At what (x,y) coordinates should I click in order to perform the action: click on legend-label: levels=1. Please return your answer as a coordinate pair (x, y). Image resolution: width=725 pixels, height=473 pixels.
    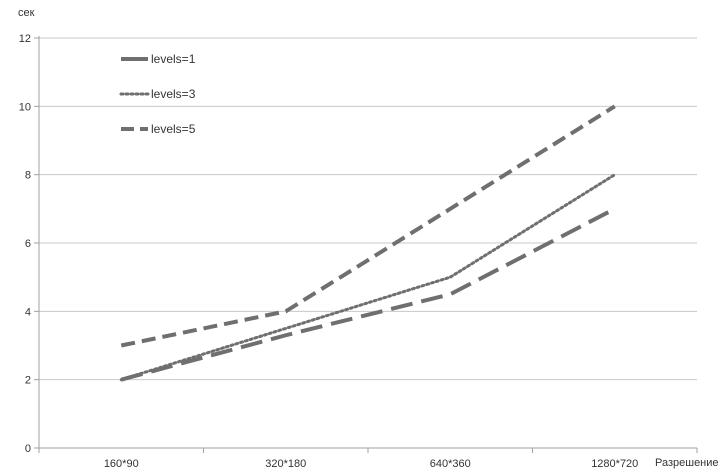
    Looking at the image, I should click on (173, 59).